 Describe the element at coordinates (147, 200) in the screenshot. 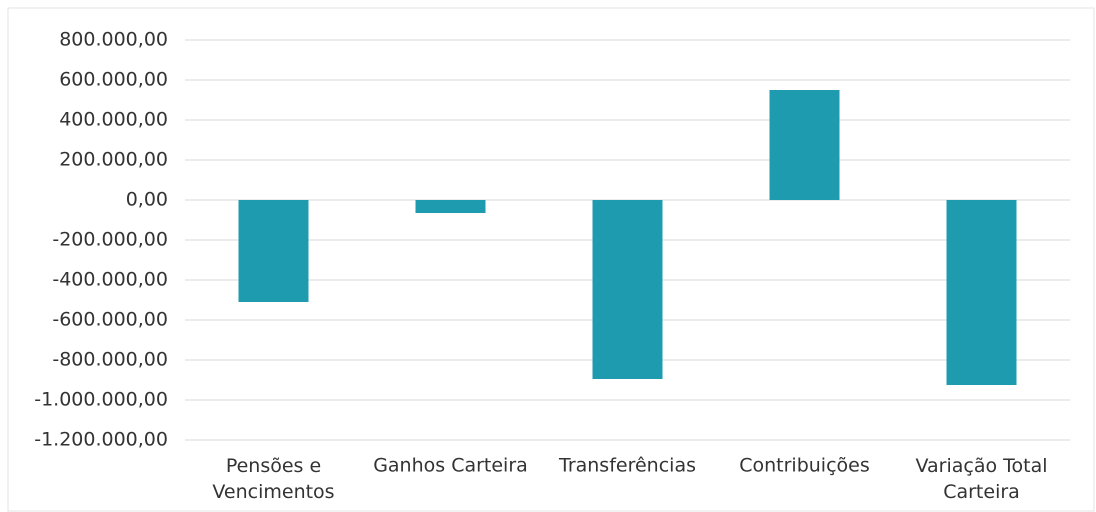

I see `y-tick-label: 0,00` at that location.